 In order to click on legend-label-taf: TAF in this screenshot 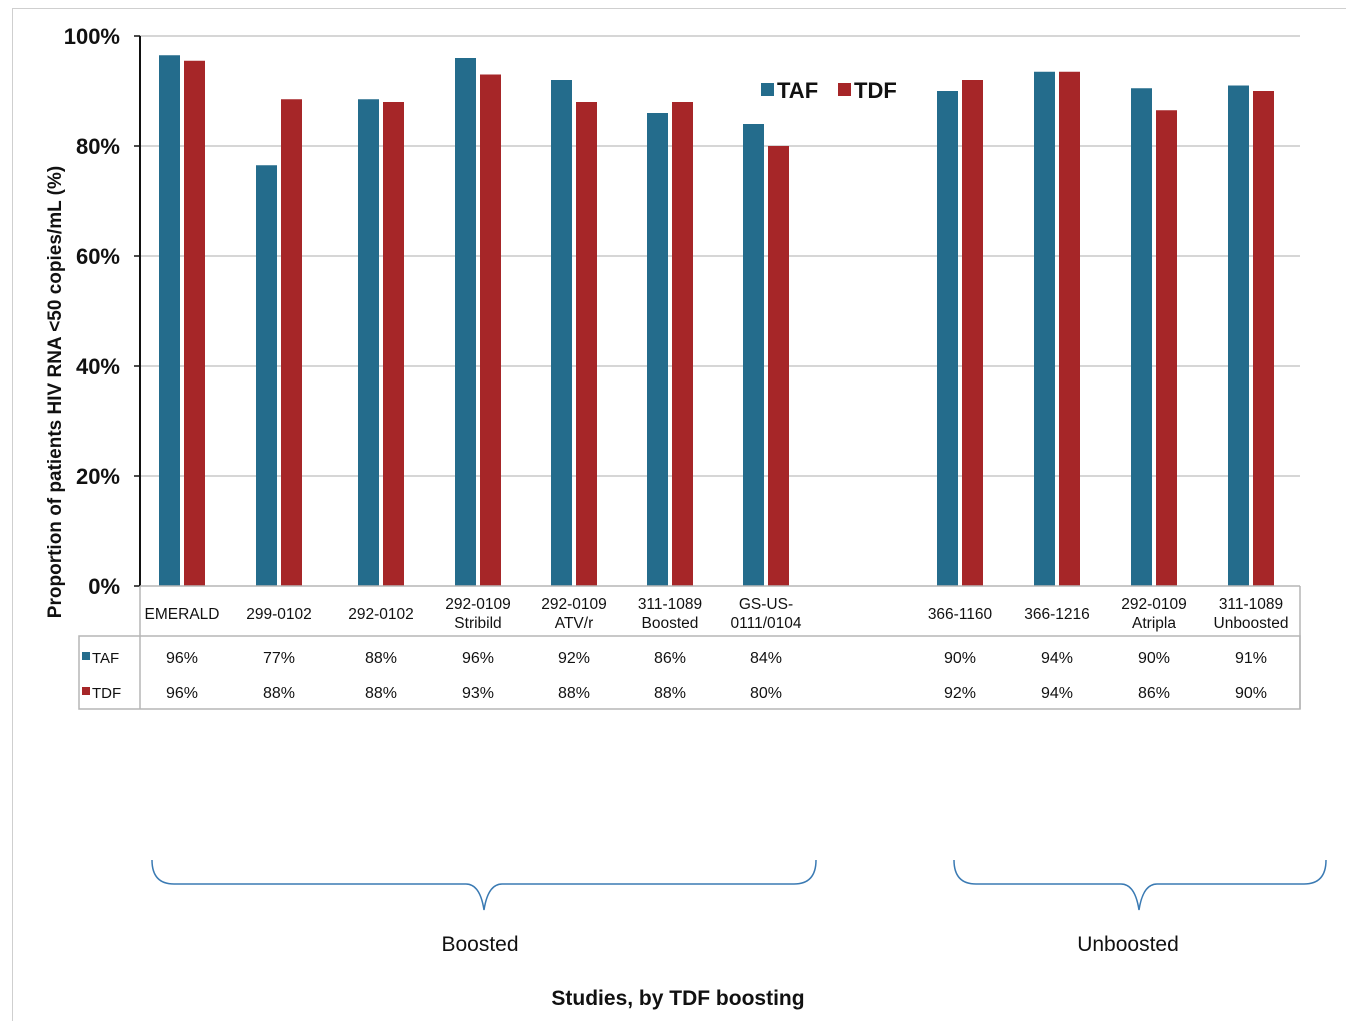, I will do `click(797, 90)`.